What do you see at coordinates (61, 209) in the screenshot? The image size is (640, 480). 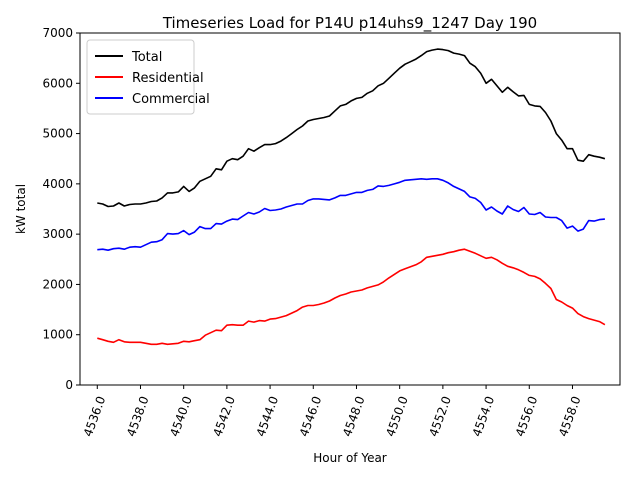 I see `y-axis-ticks: 0 1000 2000 3000 4000 5000 6000 7000` at bounding box center [61, 209].